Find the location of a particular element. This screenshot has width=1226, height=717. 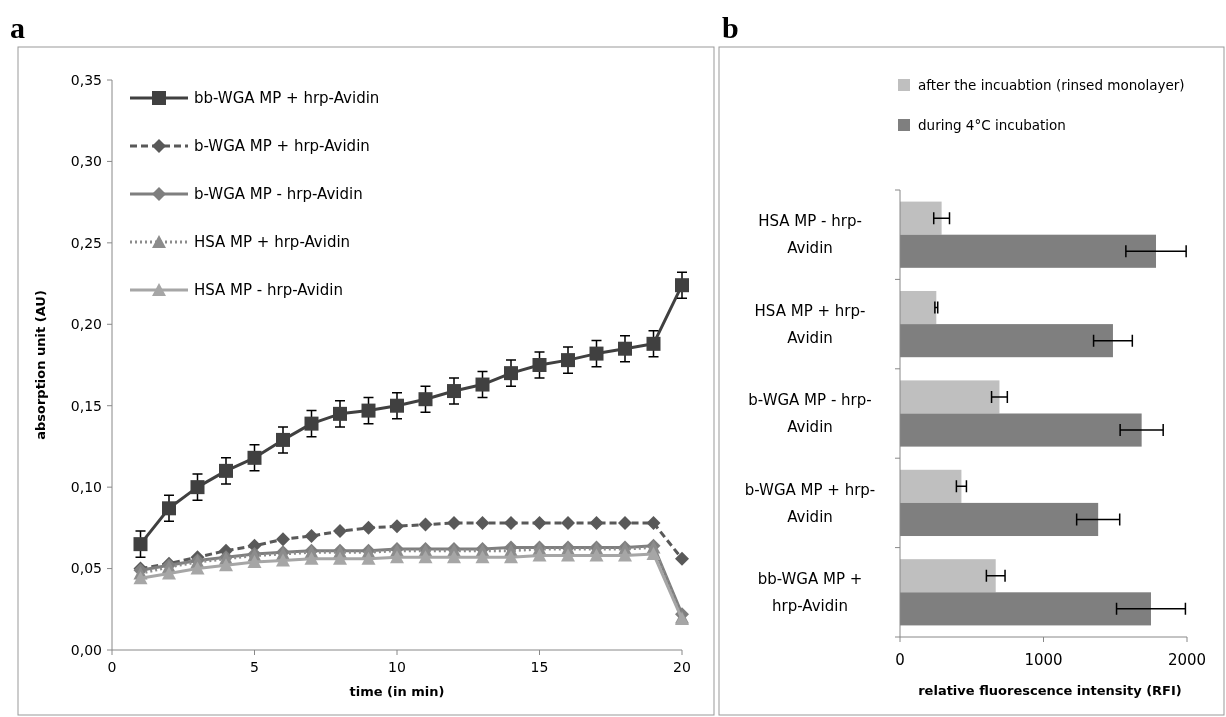

y-tick-label: HSA MP + hrp-Avidin is located at coordinates (810, 324).